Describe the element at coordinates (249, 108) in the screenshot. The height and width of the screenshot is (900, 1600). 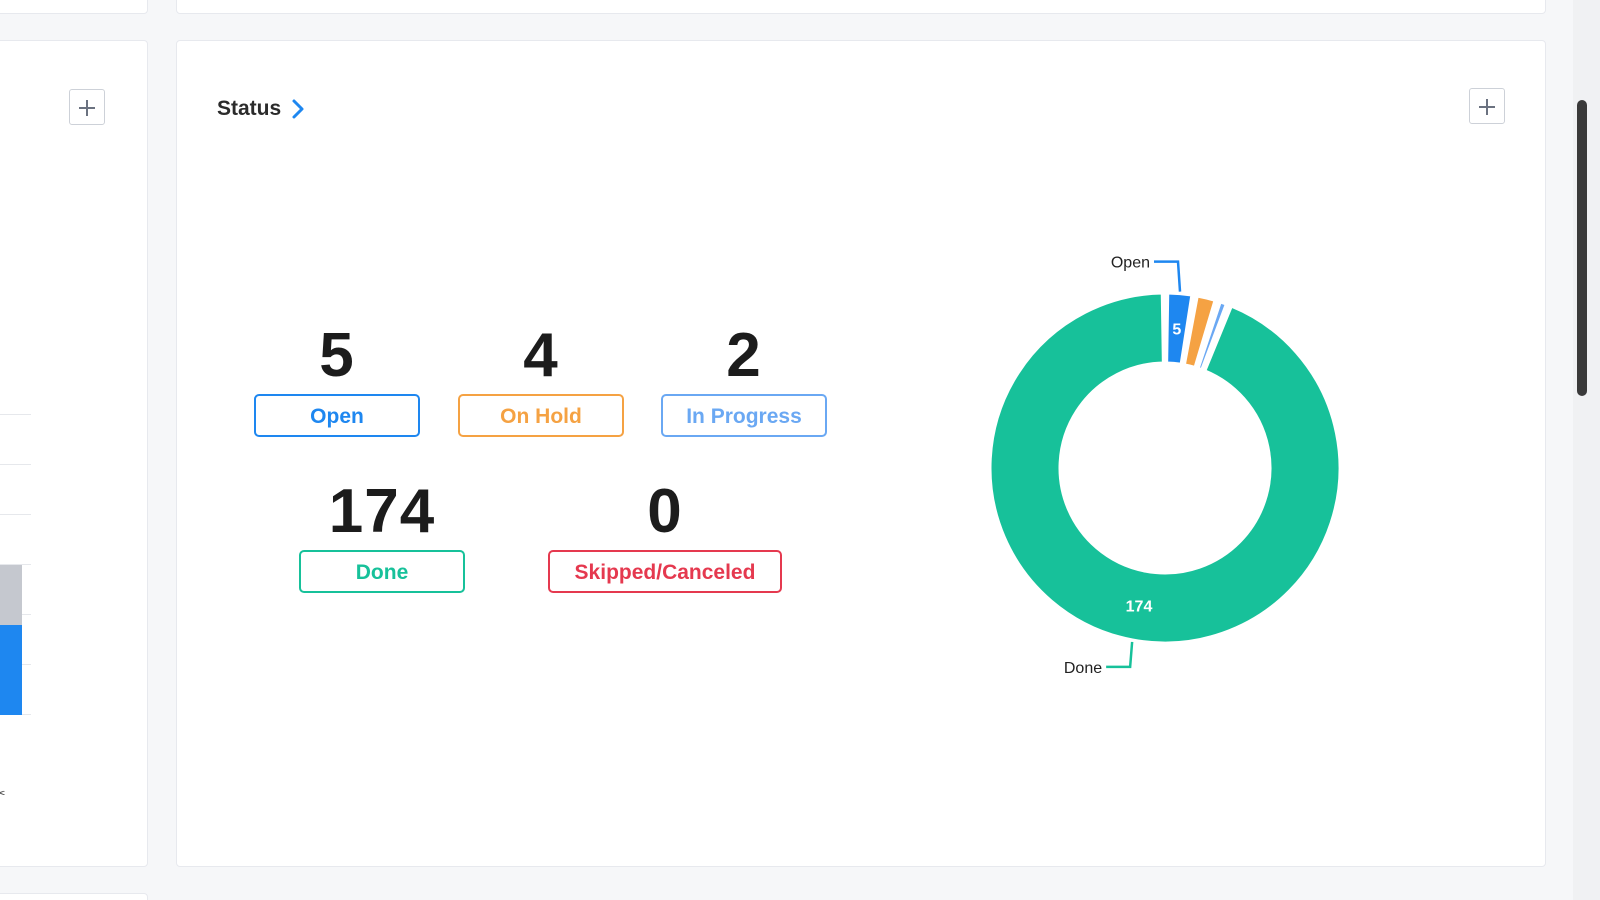
I see `status-title: Status` at that location.